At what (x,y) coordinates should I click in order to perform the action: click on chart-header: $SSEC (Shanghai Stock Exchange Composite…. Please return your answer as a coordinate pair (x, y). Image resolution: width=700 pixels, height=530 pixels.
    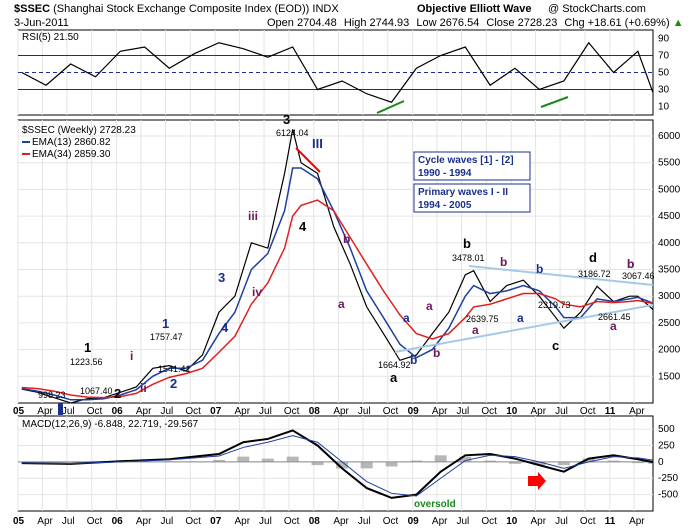
    Looking at the image, I should click on (349, 16).